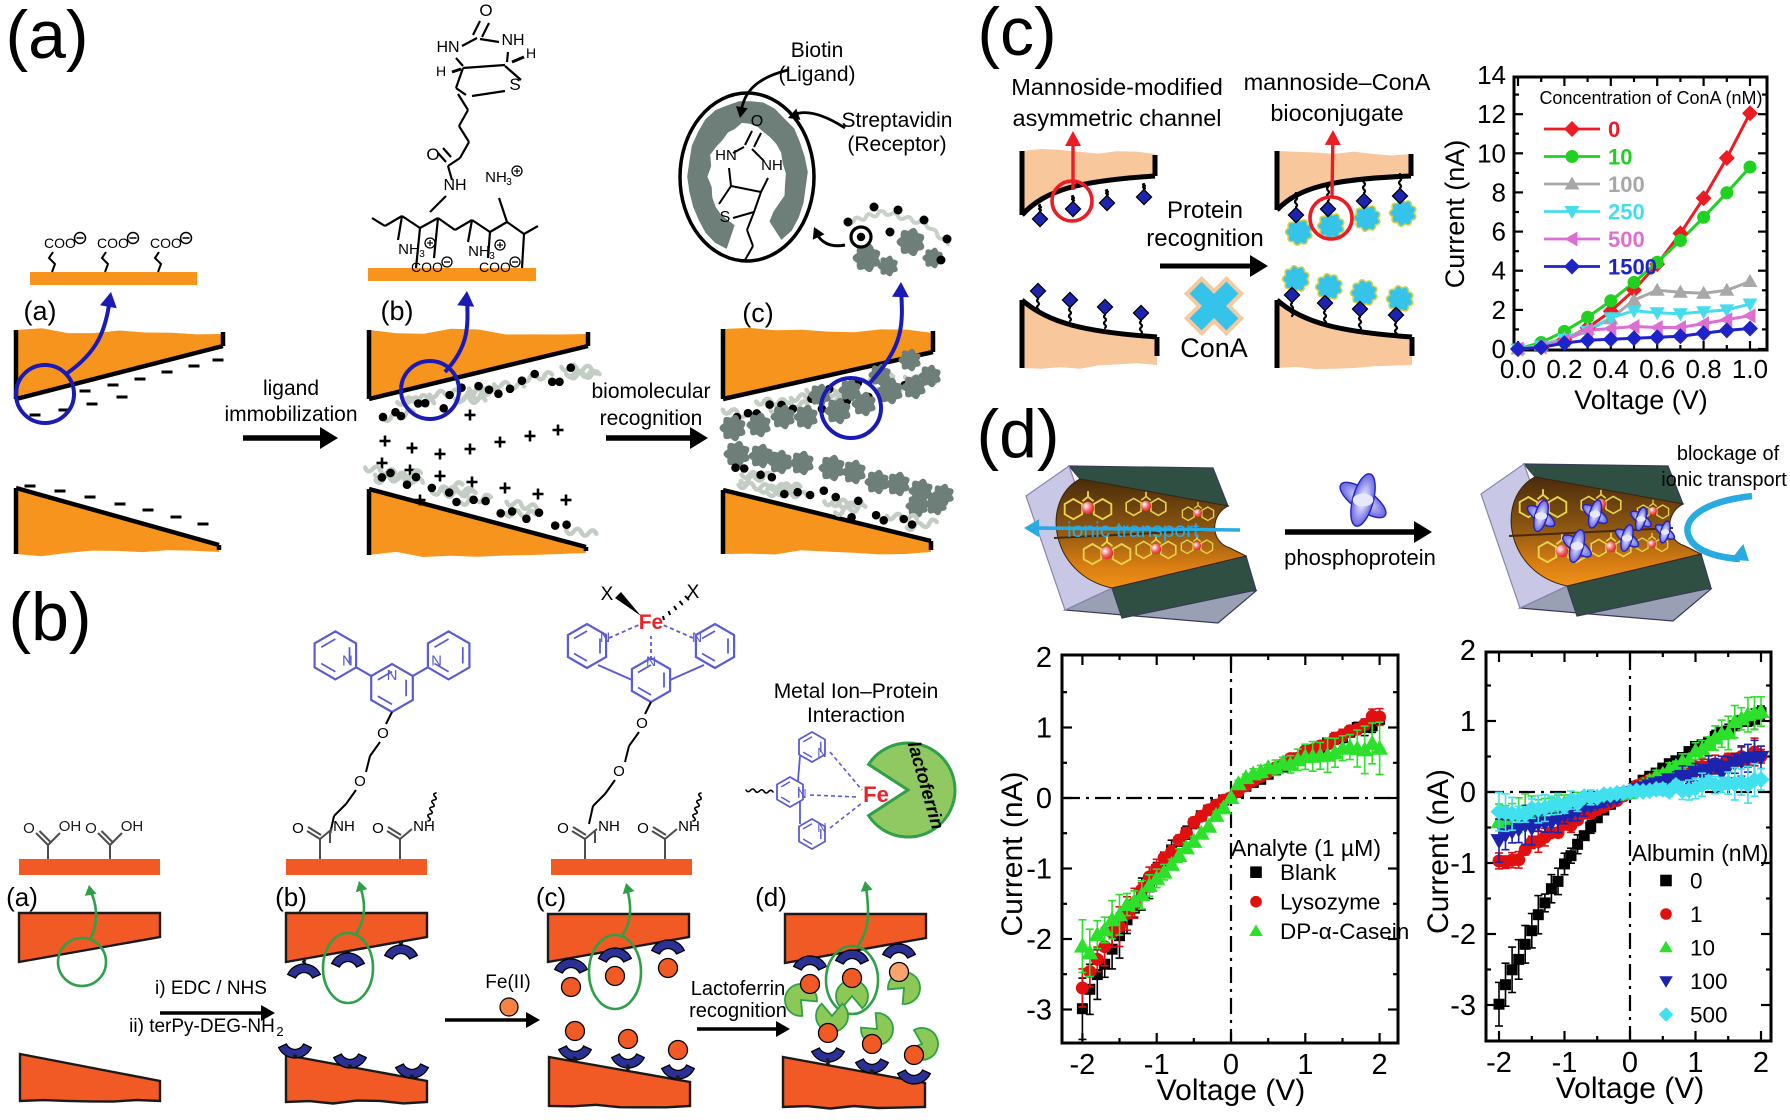  I want to click on svg-text: 1.0, so click(1750, 369).